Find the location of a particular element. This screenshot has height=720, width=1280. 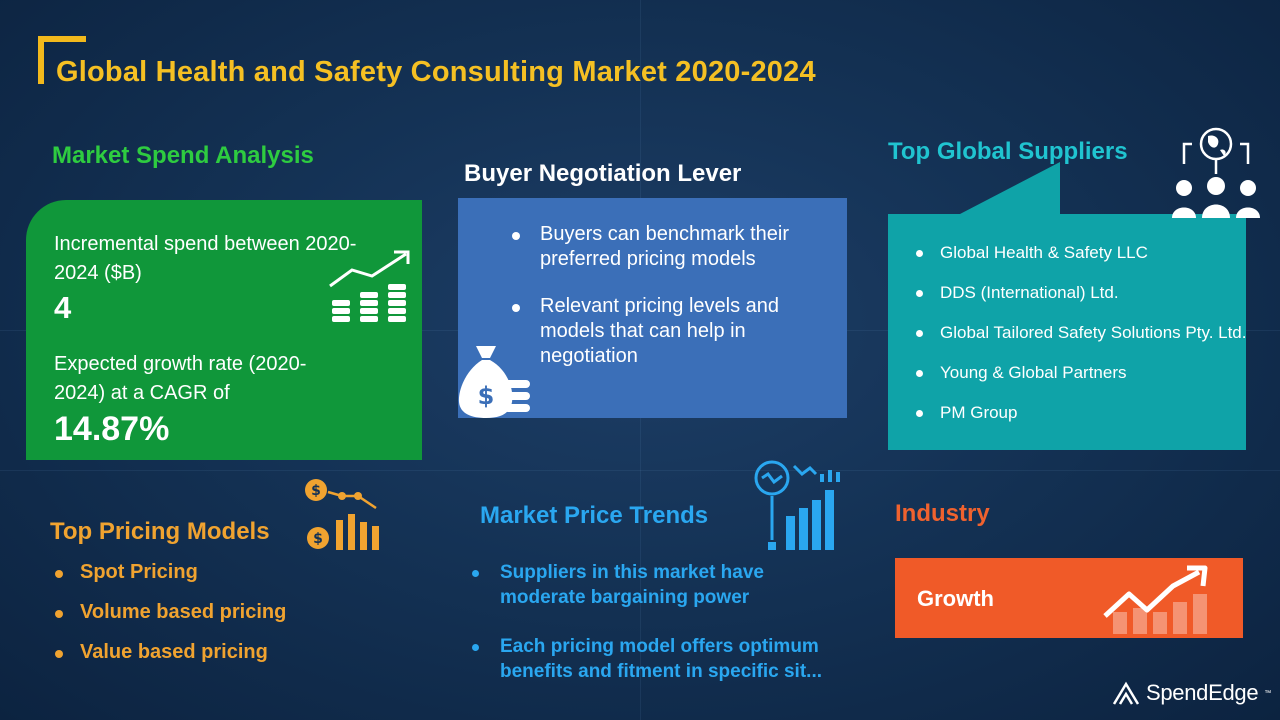

suppliers-panel is located at coordinates (1067, 332).